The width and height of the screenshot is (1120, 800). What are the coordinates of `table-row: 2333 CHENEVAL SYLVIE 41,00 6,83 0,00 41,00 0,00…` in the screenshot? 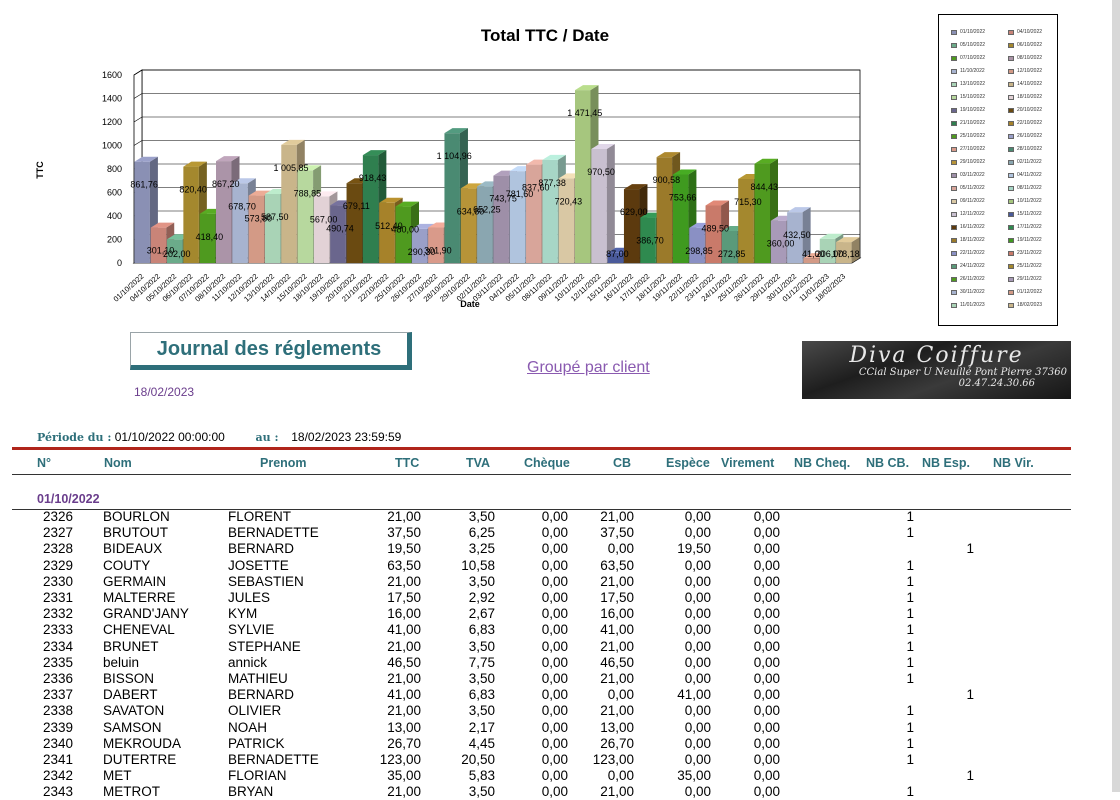 It's located at (535, 630).